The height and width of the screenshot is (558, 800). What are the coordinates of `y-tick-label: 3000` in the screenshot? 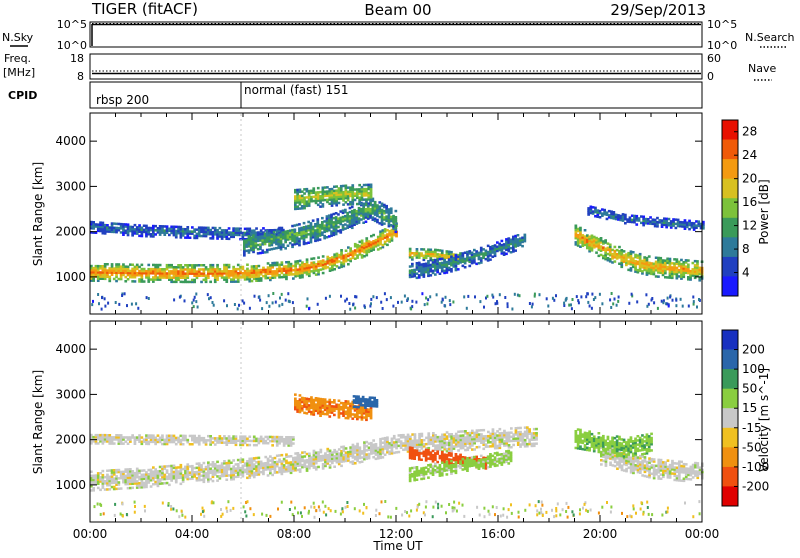 It's located at (70, 186).